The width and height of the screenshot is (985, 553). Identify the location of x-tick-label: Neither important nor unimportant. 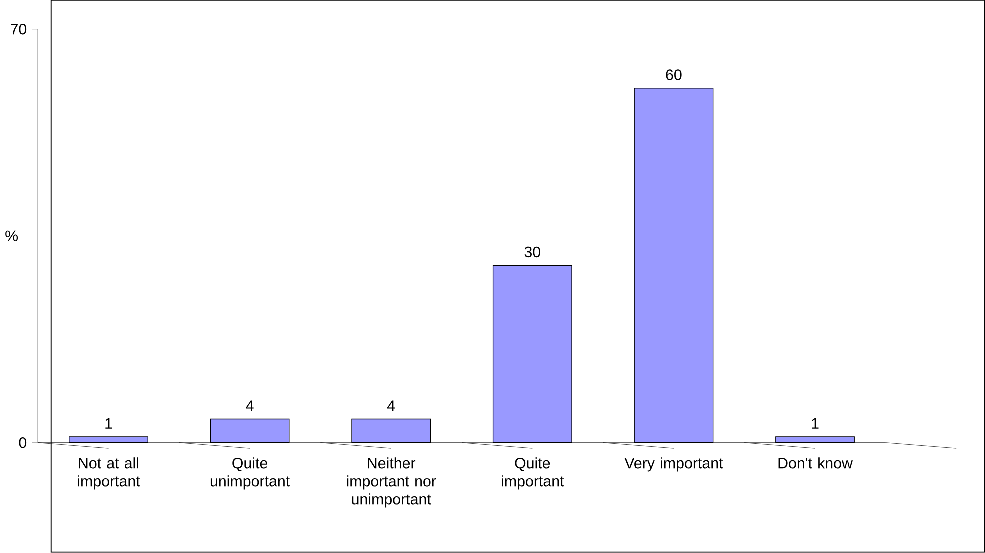
(391, 483).